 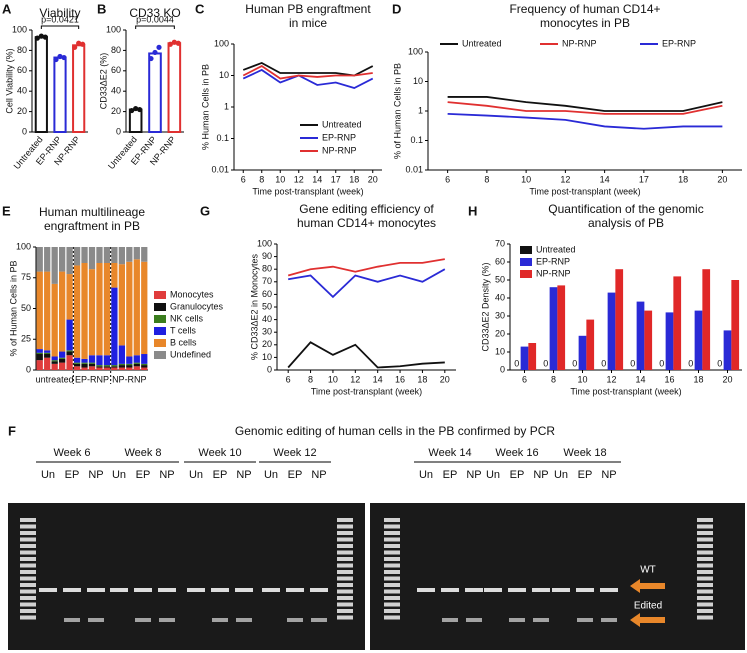 I want to click on week-label: Week 14, so click(x=449, y=453).